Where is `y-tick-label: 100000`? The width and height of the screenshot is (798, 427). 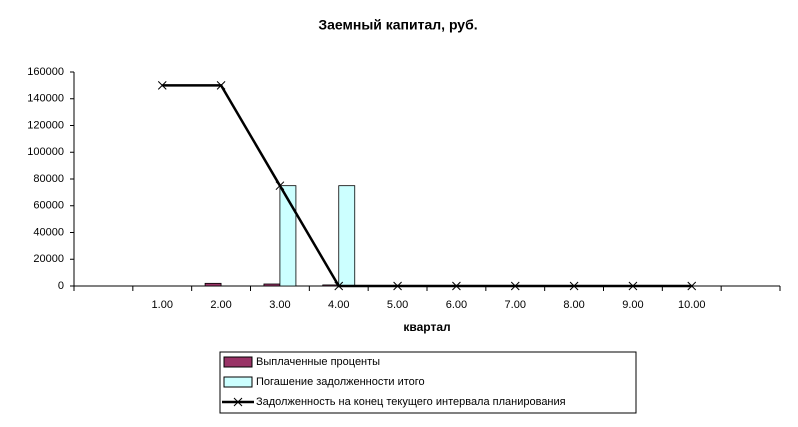
y-tick-label: 100000 is located at coordinates (45, 152).